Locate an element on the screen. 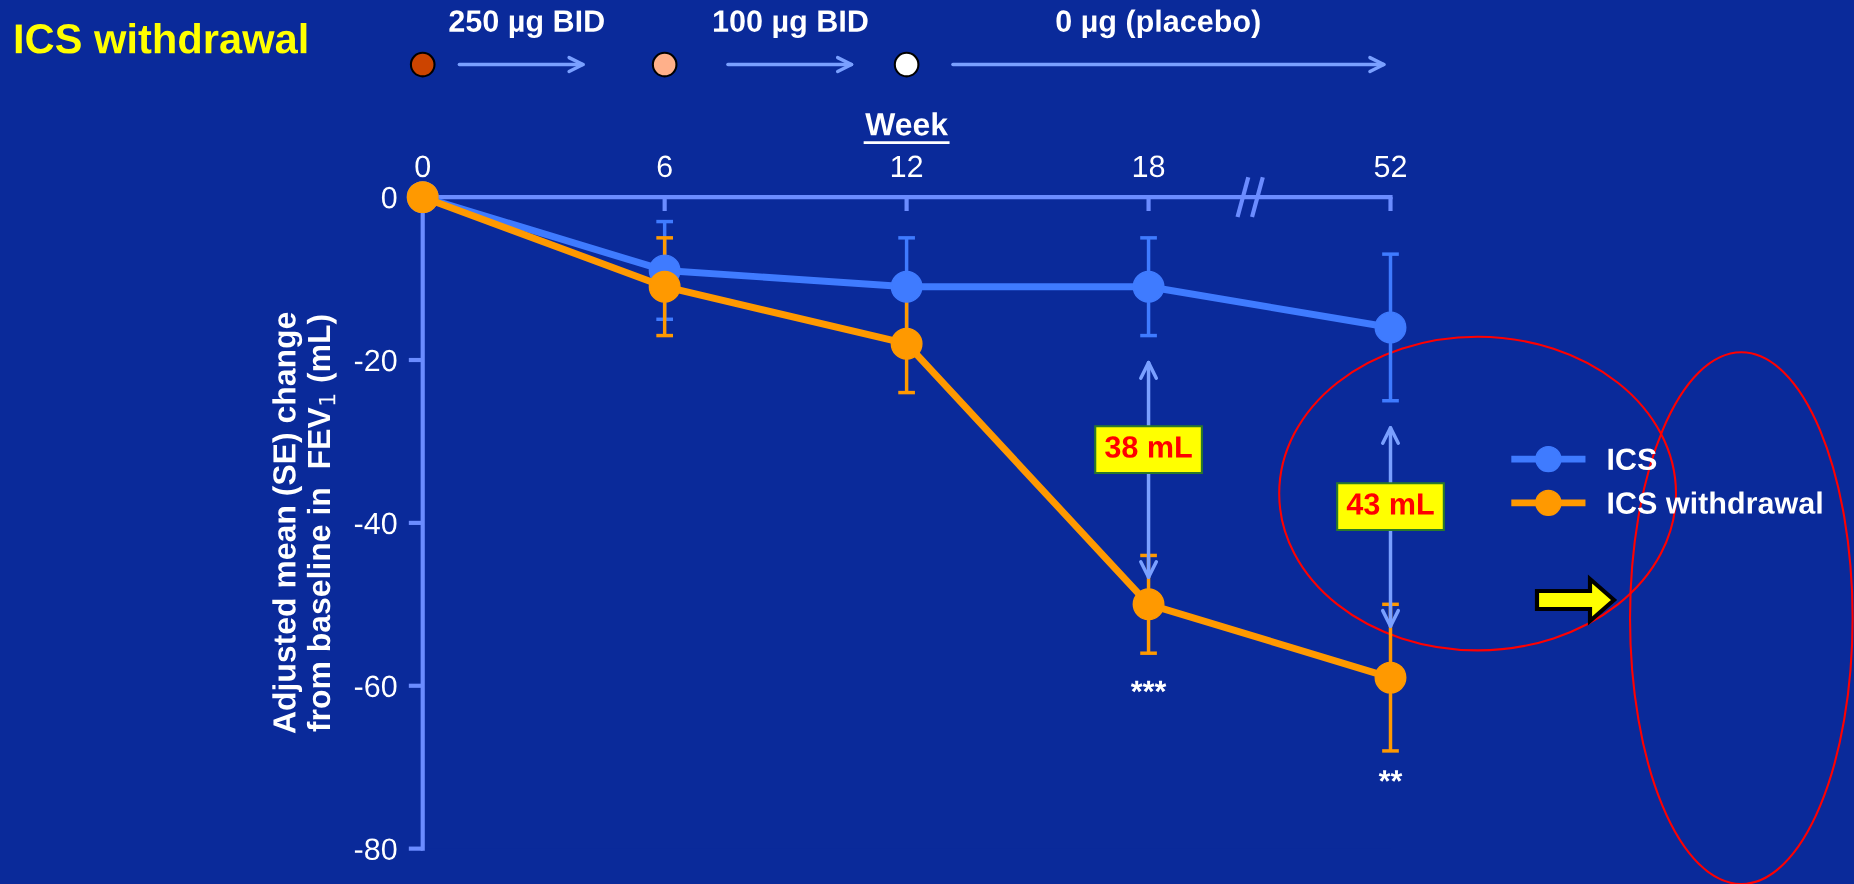 This screenshot has width=1854, height=884. x-tick-label: 6 is located at coordinates (664, 166).